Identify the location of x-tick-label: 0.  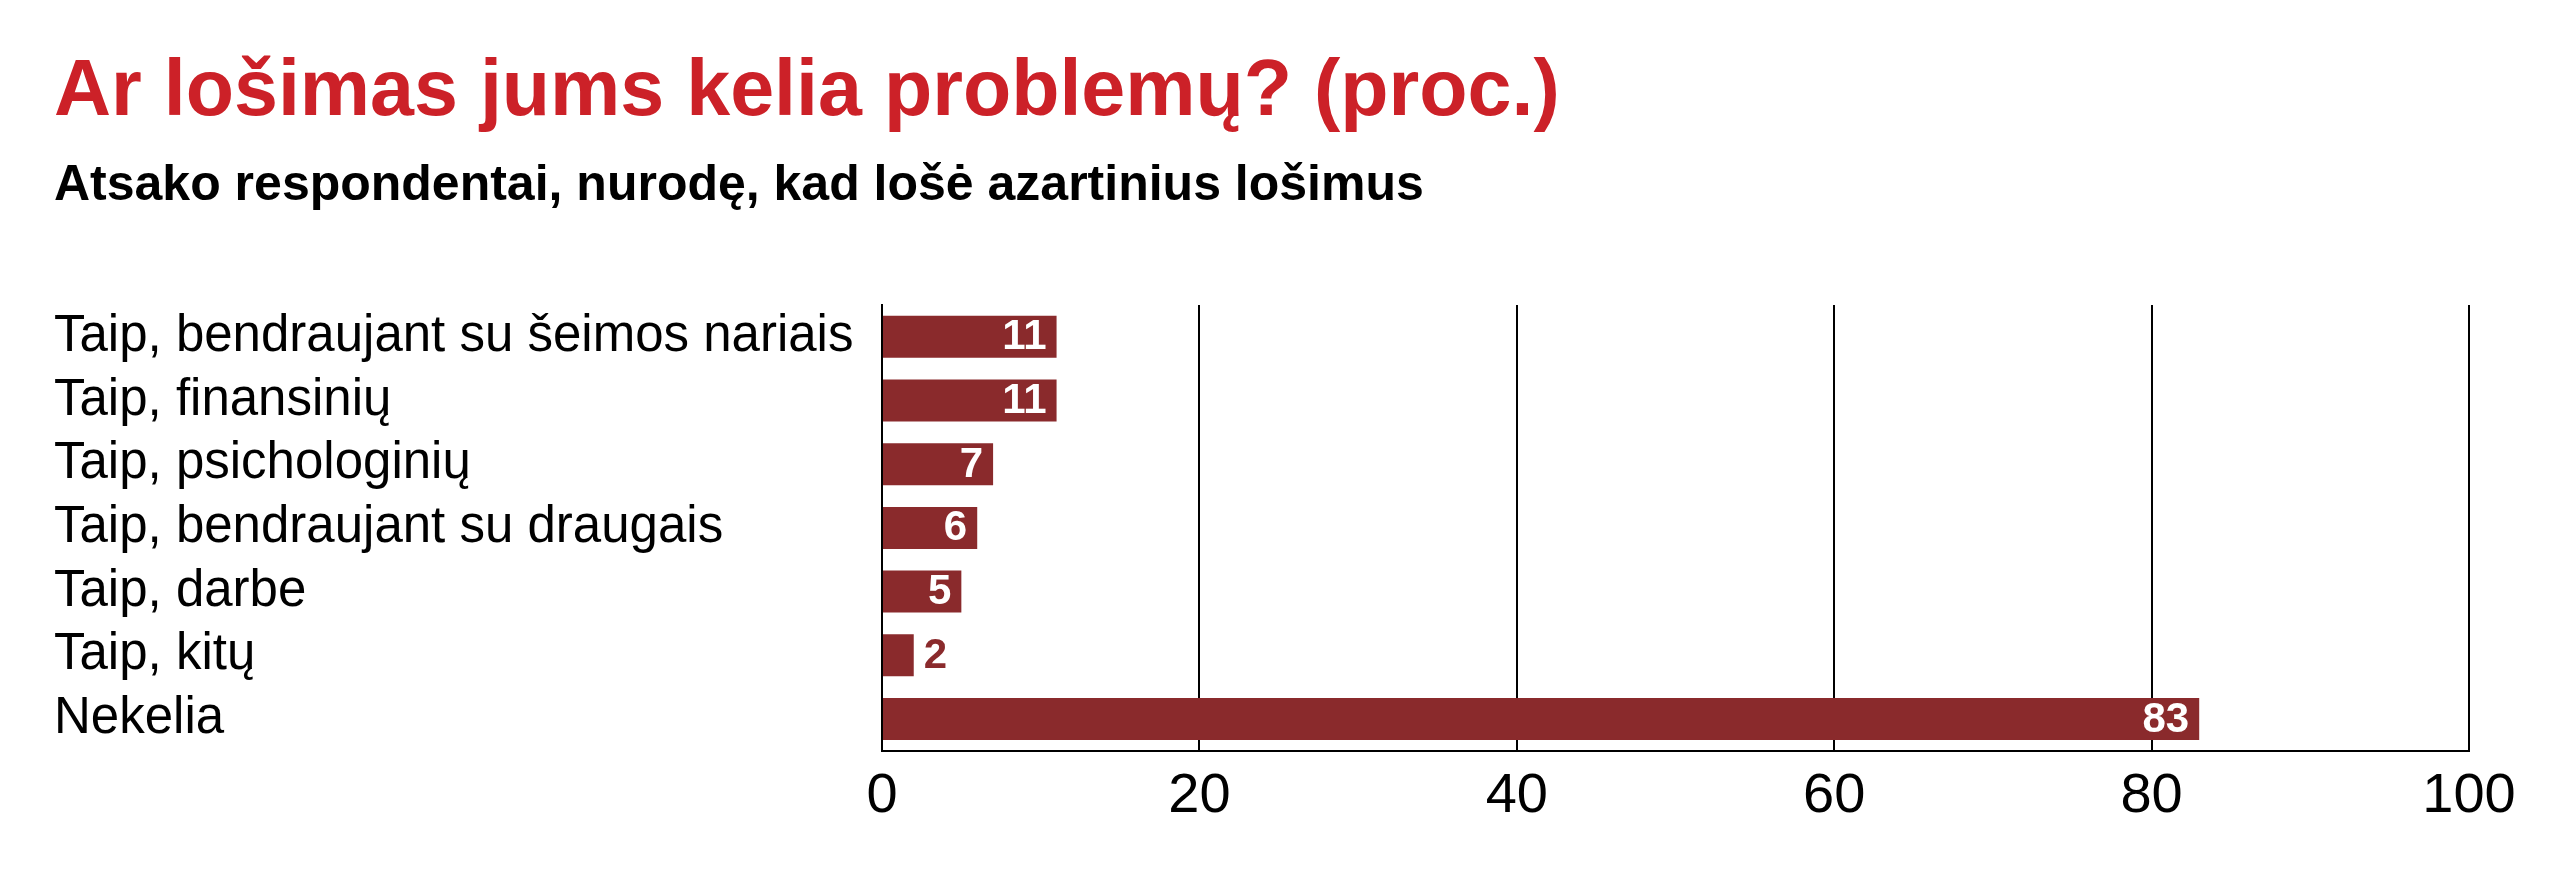
(882, 792).